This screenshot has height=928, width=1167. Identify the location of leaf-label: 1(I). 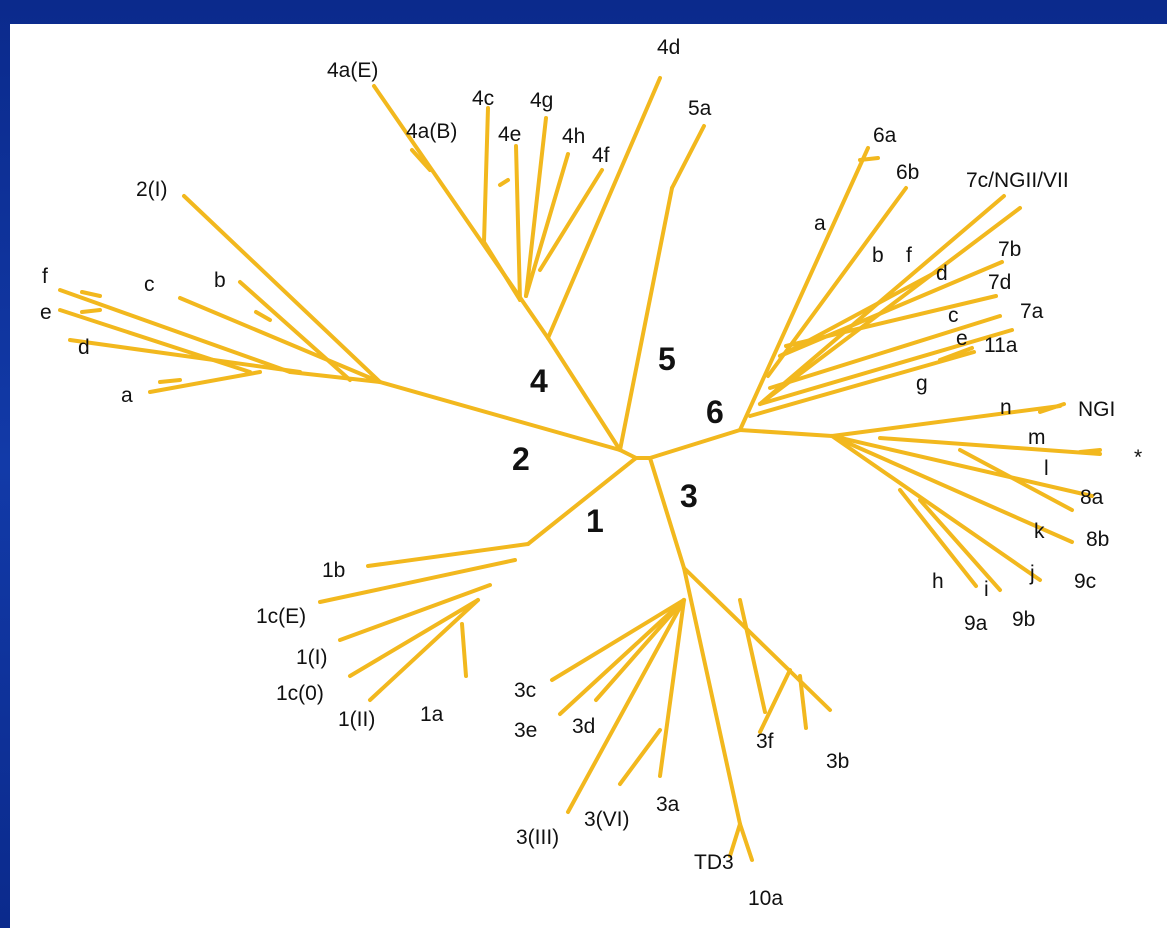
(312, 657).